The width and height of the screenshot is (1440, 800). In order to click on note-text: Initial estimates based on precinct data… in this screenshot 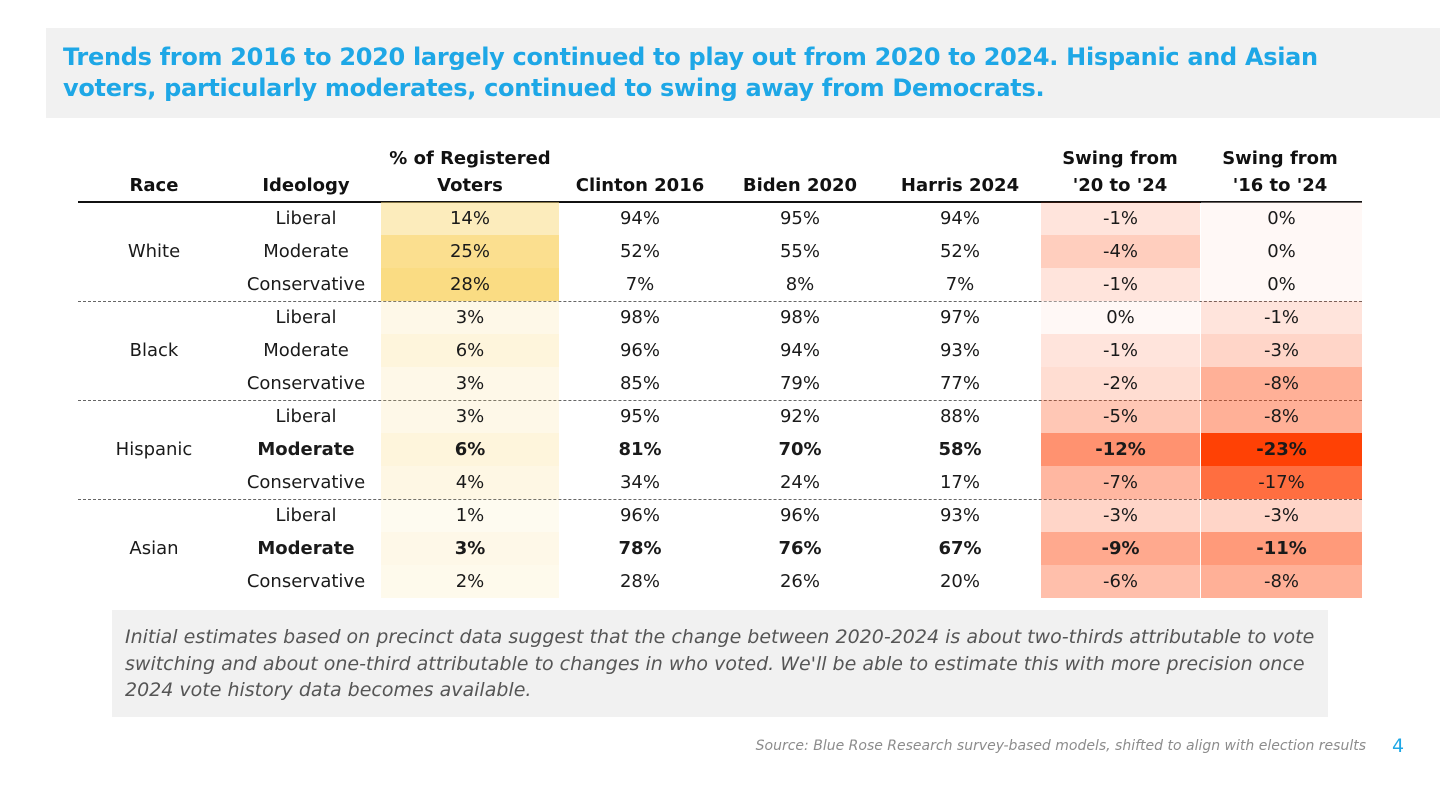, I will do `click(720, 663)`.